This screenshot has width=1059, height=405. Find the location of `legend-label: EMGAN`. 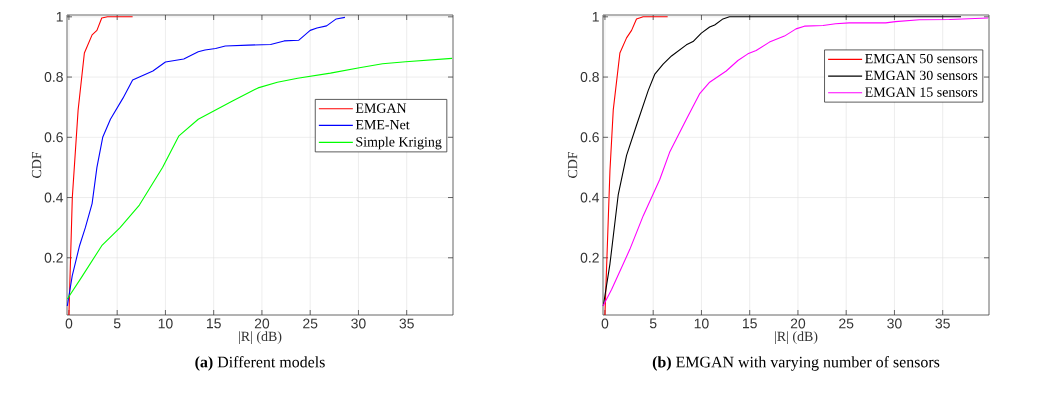

legend-label: EMGAN is located at coordinates (381, 108).